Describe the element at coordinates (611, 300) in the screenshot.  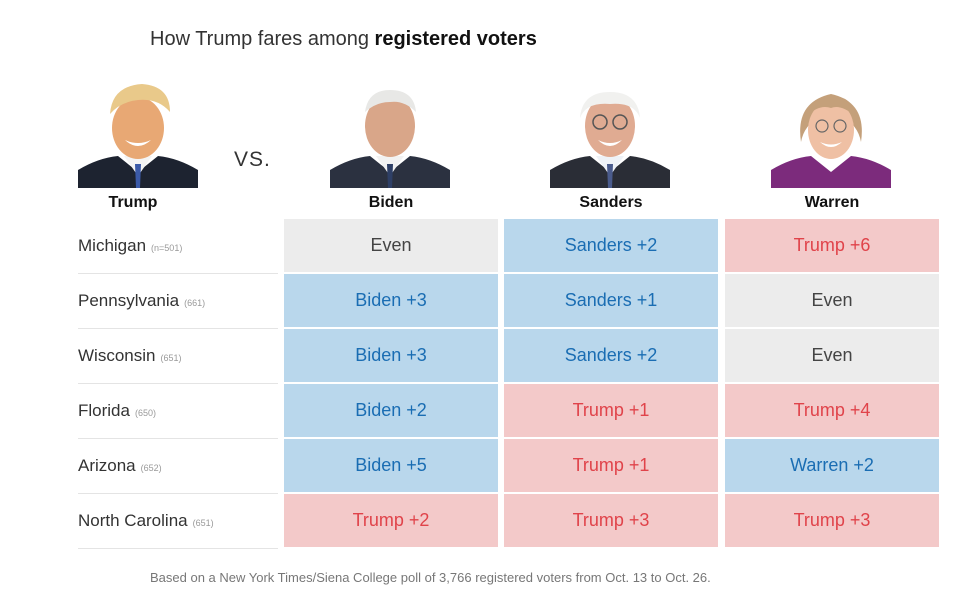
I see `margin-cell: Sanders +1` at that location.